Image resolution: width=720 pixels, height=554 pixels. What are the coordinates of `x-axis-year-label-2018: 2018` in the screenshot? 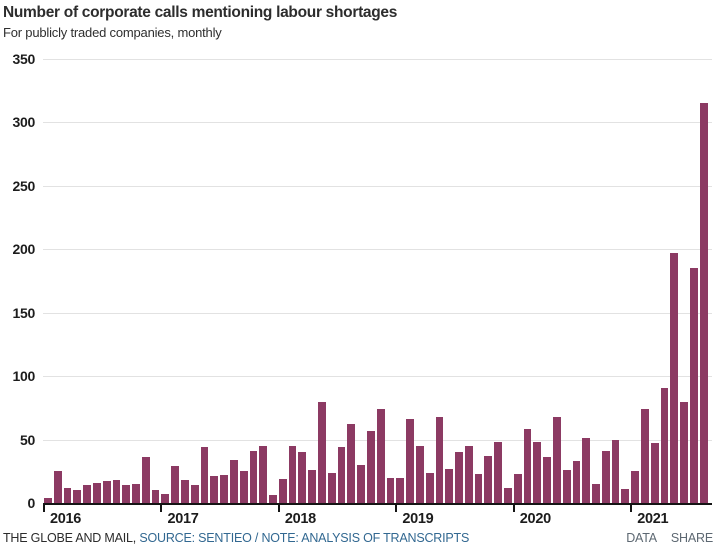 It's located at (300, 519).